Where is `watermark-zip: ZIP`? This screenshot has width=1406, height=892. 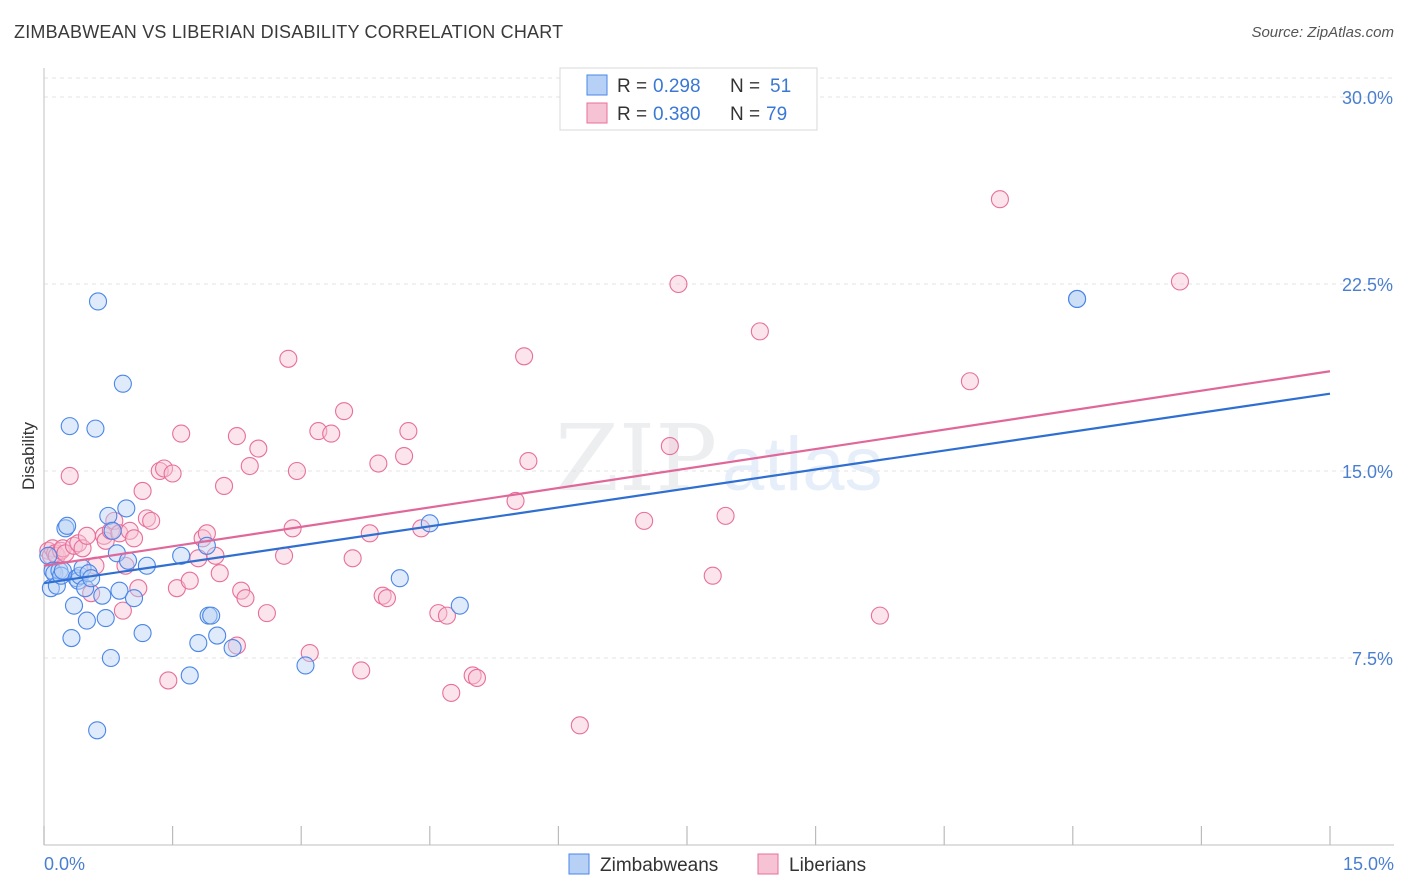 watermark-zip: ZIP is located at coordinates (636, 458).